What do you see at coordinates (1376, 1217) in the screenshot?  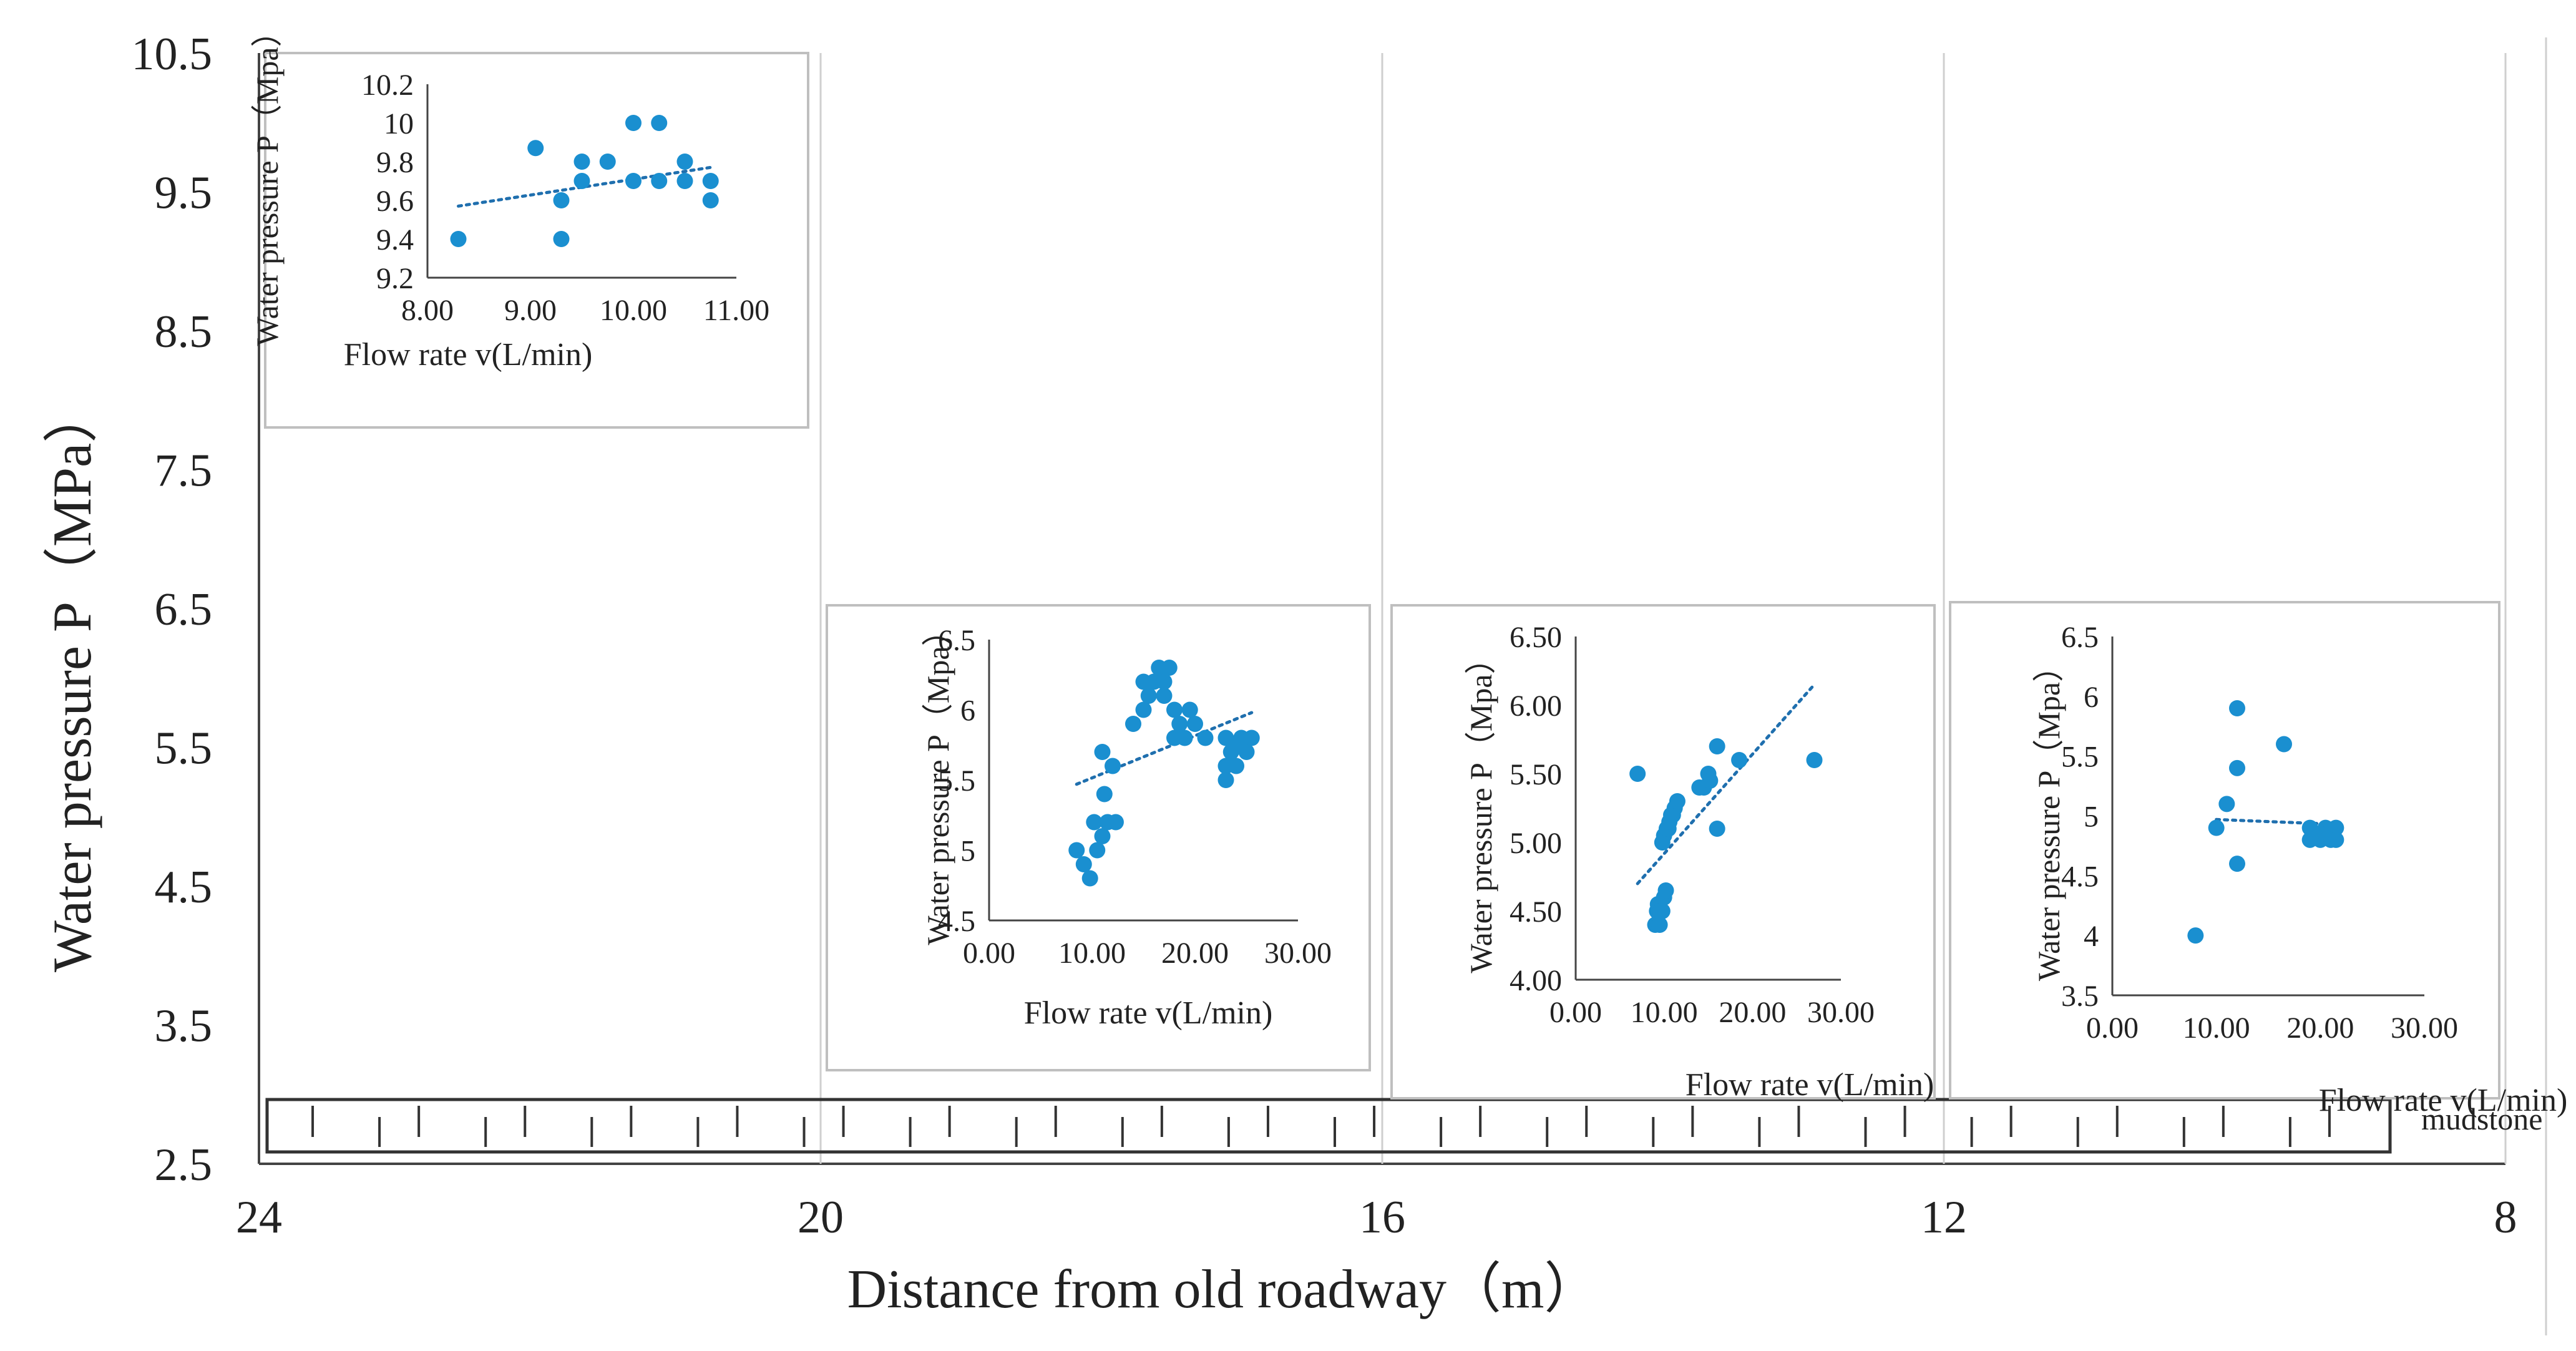 I see `main-x-tick-labels: 24 20 16 12 8` at bounding box center [1376, 1217].